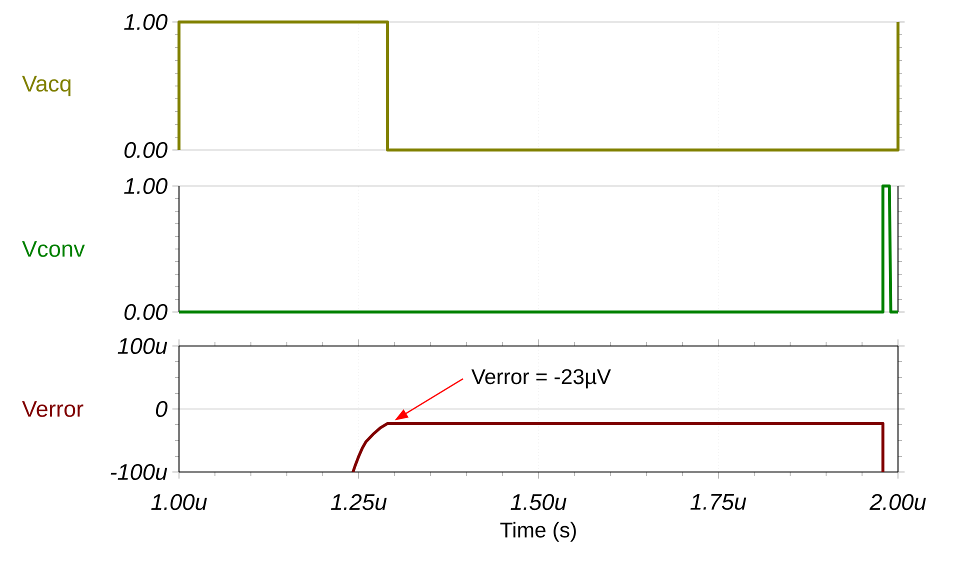 This screenshot has height=583, width=965. What do you see at coordinates (358, 502) in the screenshot?
I see `x-tick-label: 1.25u` at bounding box center [358, 502].